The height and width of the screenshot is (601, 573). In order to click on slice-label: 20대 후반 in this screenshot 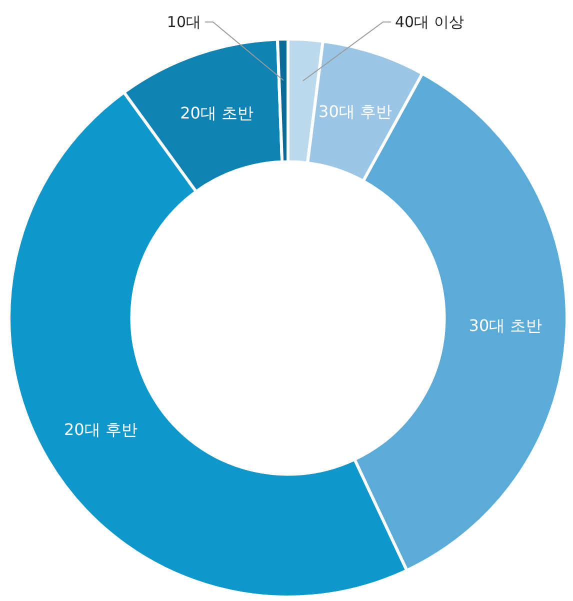, I will do `click(101, 429)`.